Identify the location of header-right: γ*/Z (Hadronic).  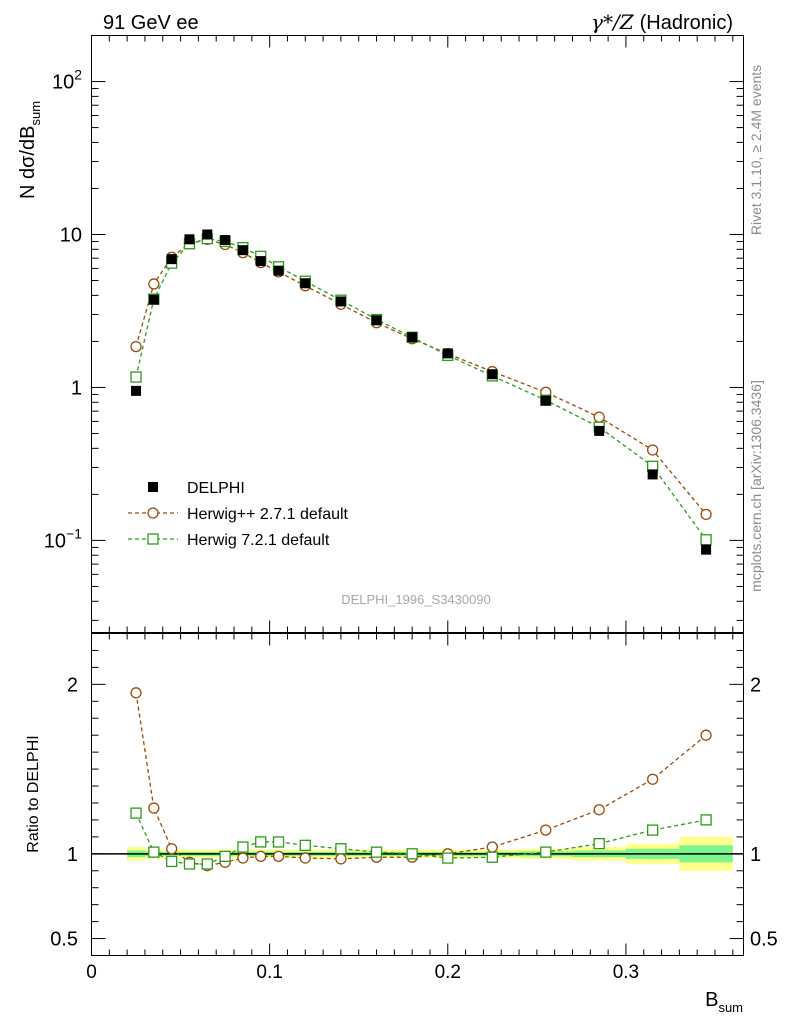
(662, 22).